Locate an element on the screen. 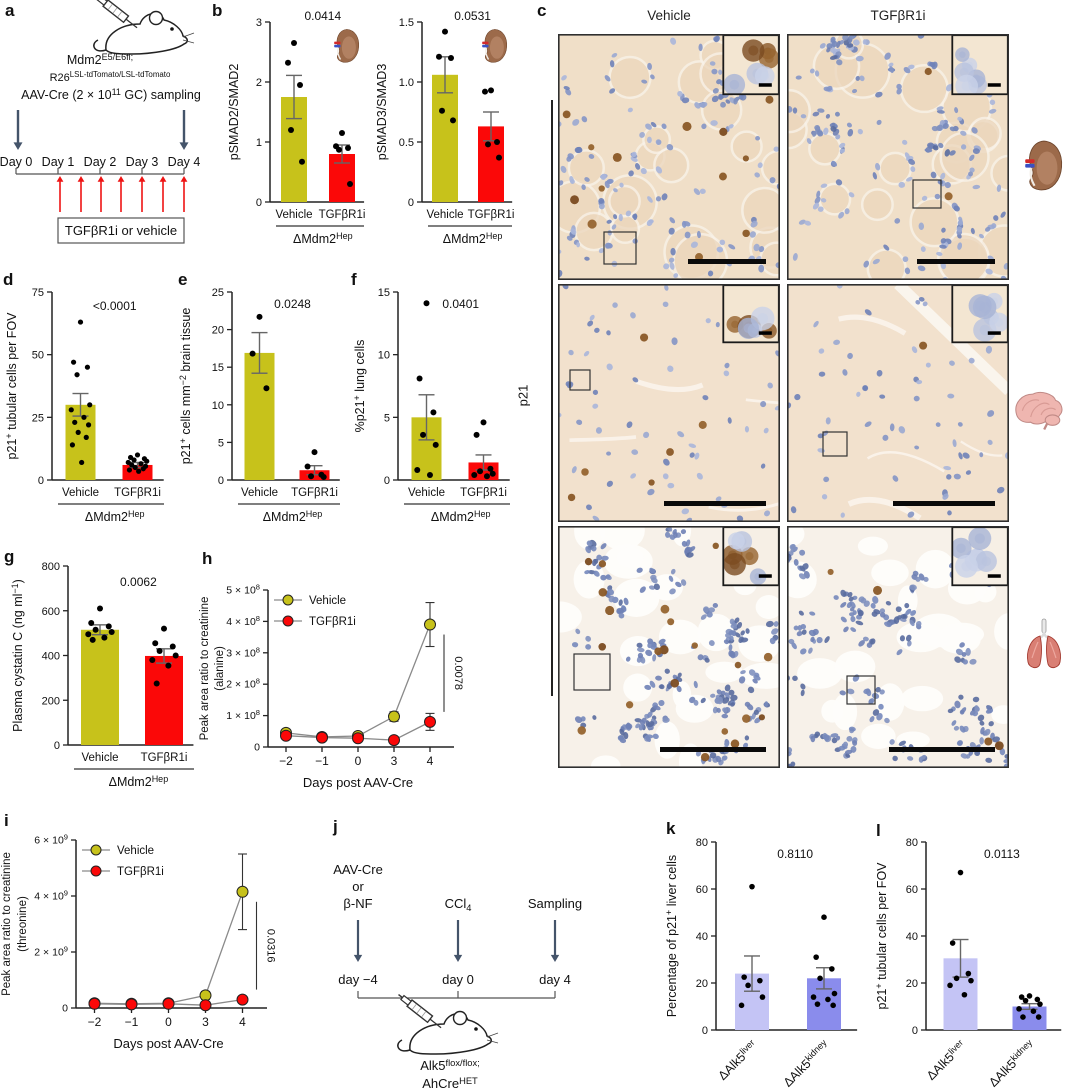 This screenshot has width=1080, height=1092. svg-text: pSMAD2/SMAD2 is located at coordinates (234, 112).